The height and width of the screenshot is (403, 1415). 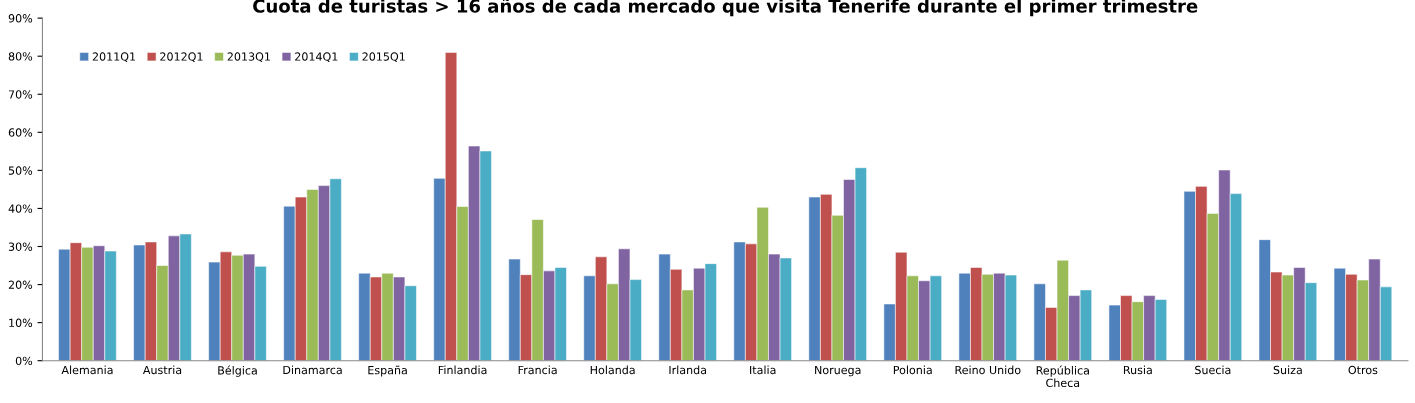 I want to click on y-tick-label: 10%, so click(x=21, y=322).